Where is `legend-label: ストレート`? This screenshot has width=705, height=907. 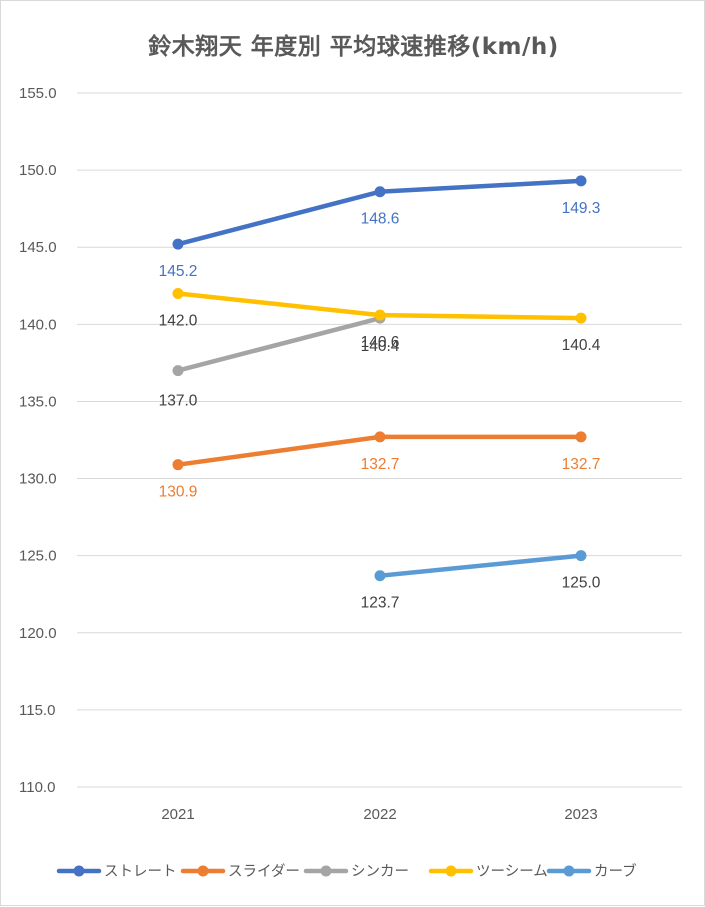 legend-label: ストレート is located at coordinates (140, 872).